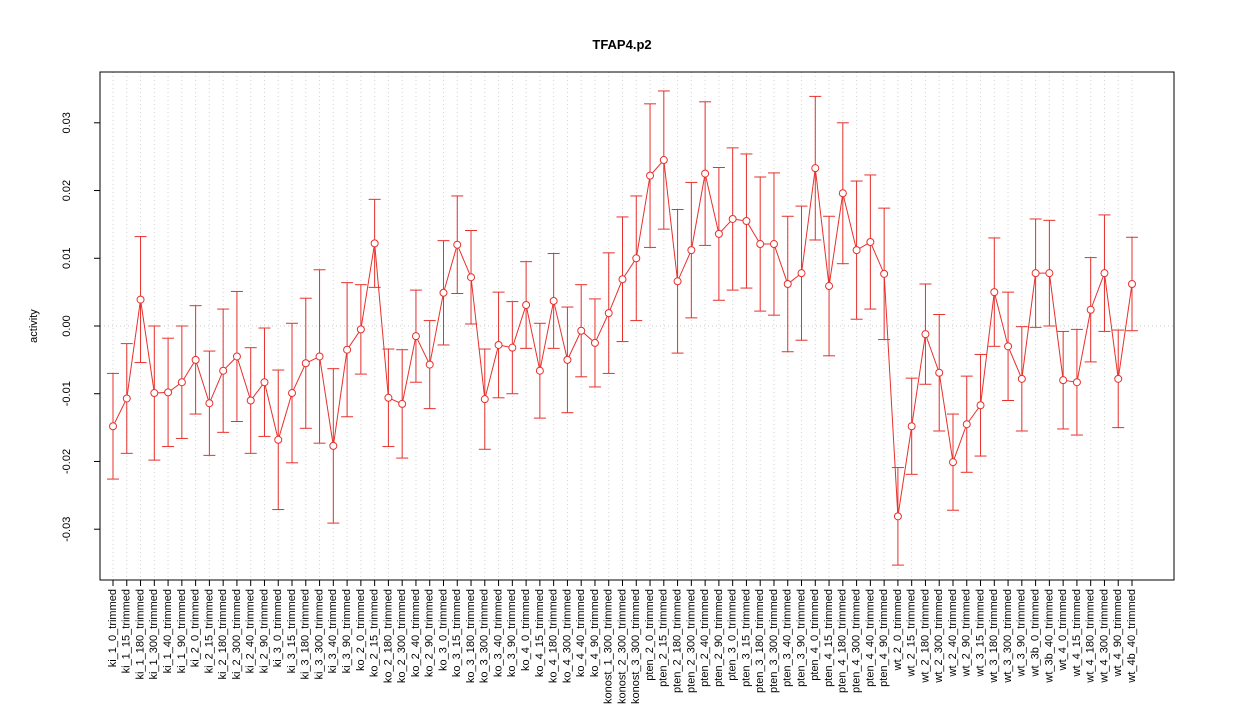 The width and height of the screenshot is (1245, 720). What do you see at coordinates (1008, 636) in the screenshot?
I see `x-tick-label: wt_3_300_trimmed` at bounding box center [1008, 636].